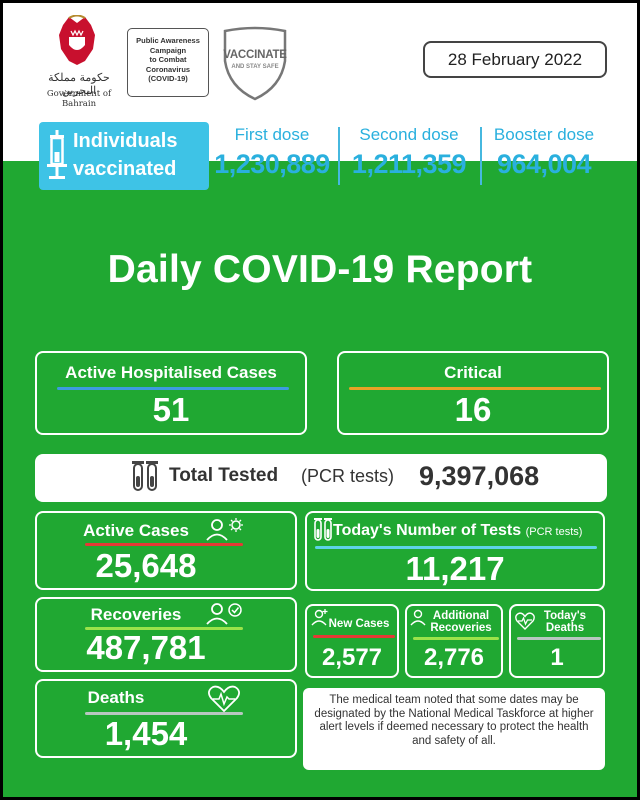 This screenshot has height=800, width=640. Describe the element at coordinates (544, 164) in the screenshot. I see `booster-dose-value: 964,004` at that location.